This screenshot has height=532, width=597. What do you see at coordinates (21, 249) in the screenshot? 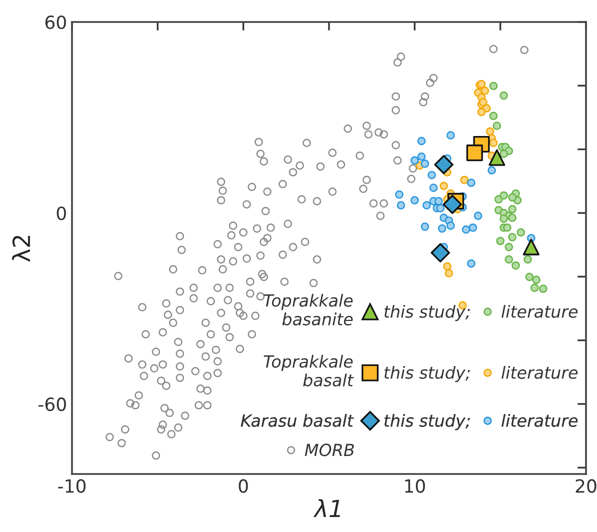
I see `y-axis-title: λ2` at bounding box center [21, 249].